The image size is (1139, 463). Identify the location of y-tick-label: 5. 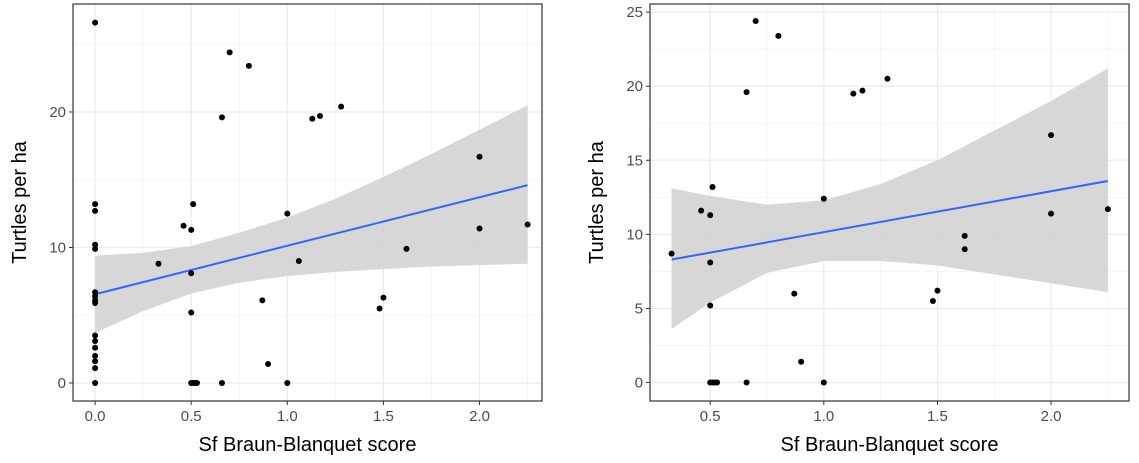
(639, 308).